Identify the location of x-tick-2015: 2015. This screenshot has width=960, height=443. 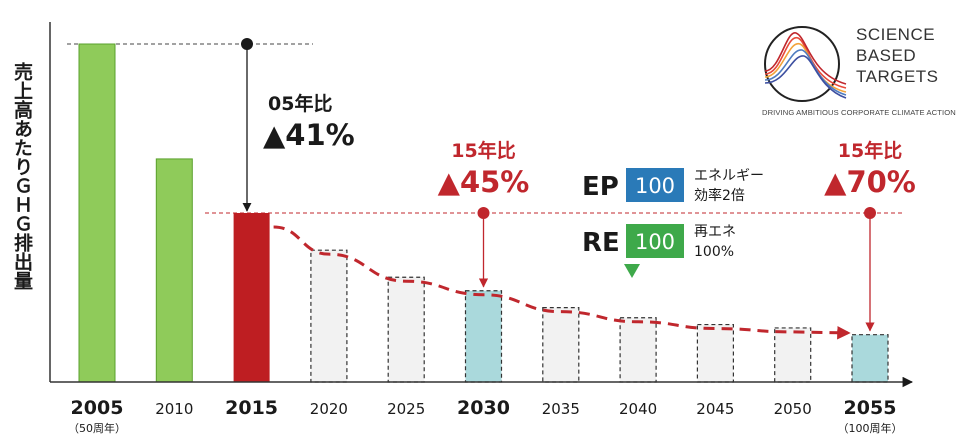
(251, 408).